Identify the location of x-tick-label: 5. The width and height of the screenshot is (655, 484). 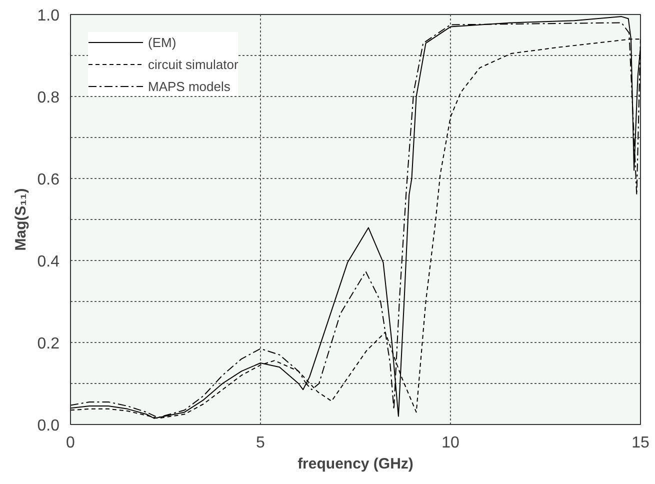
(261, 443).